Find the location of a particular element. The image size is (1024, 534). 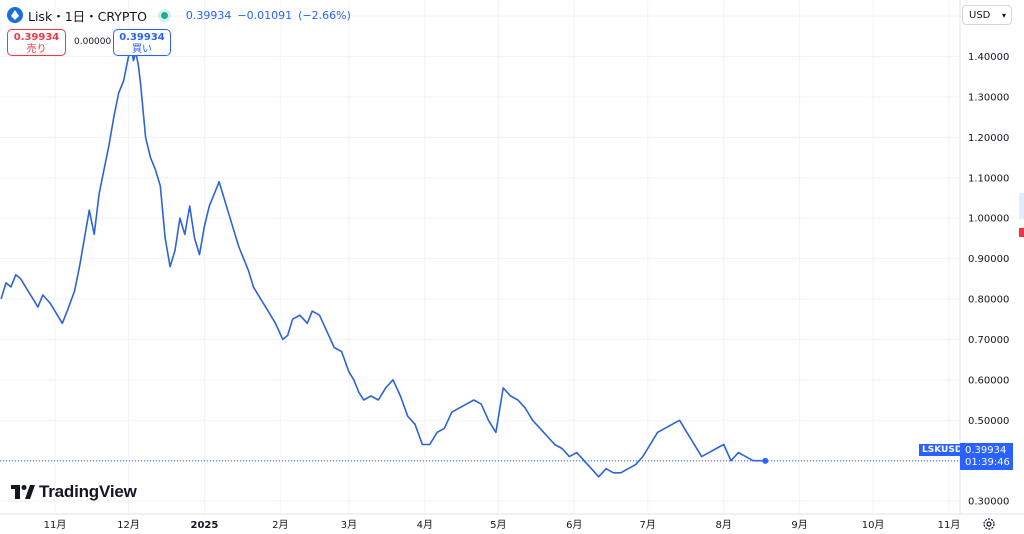

currency-value: USD is located at coordinates (980, 15).